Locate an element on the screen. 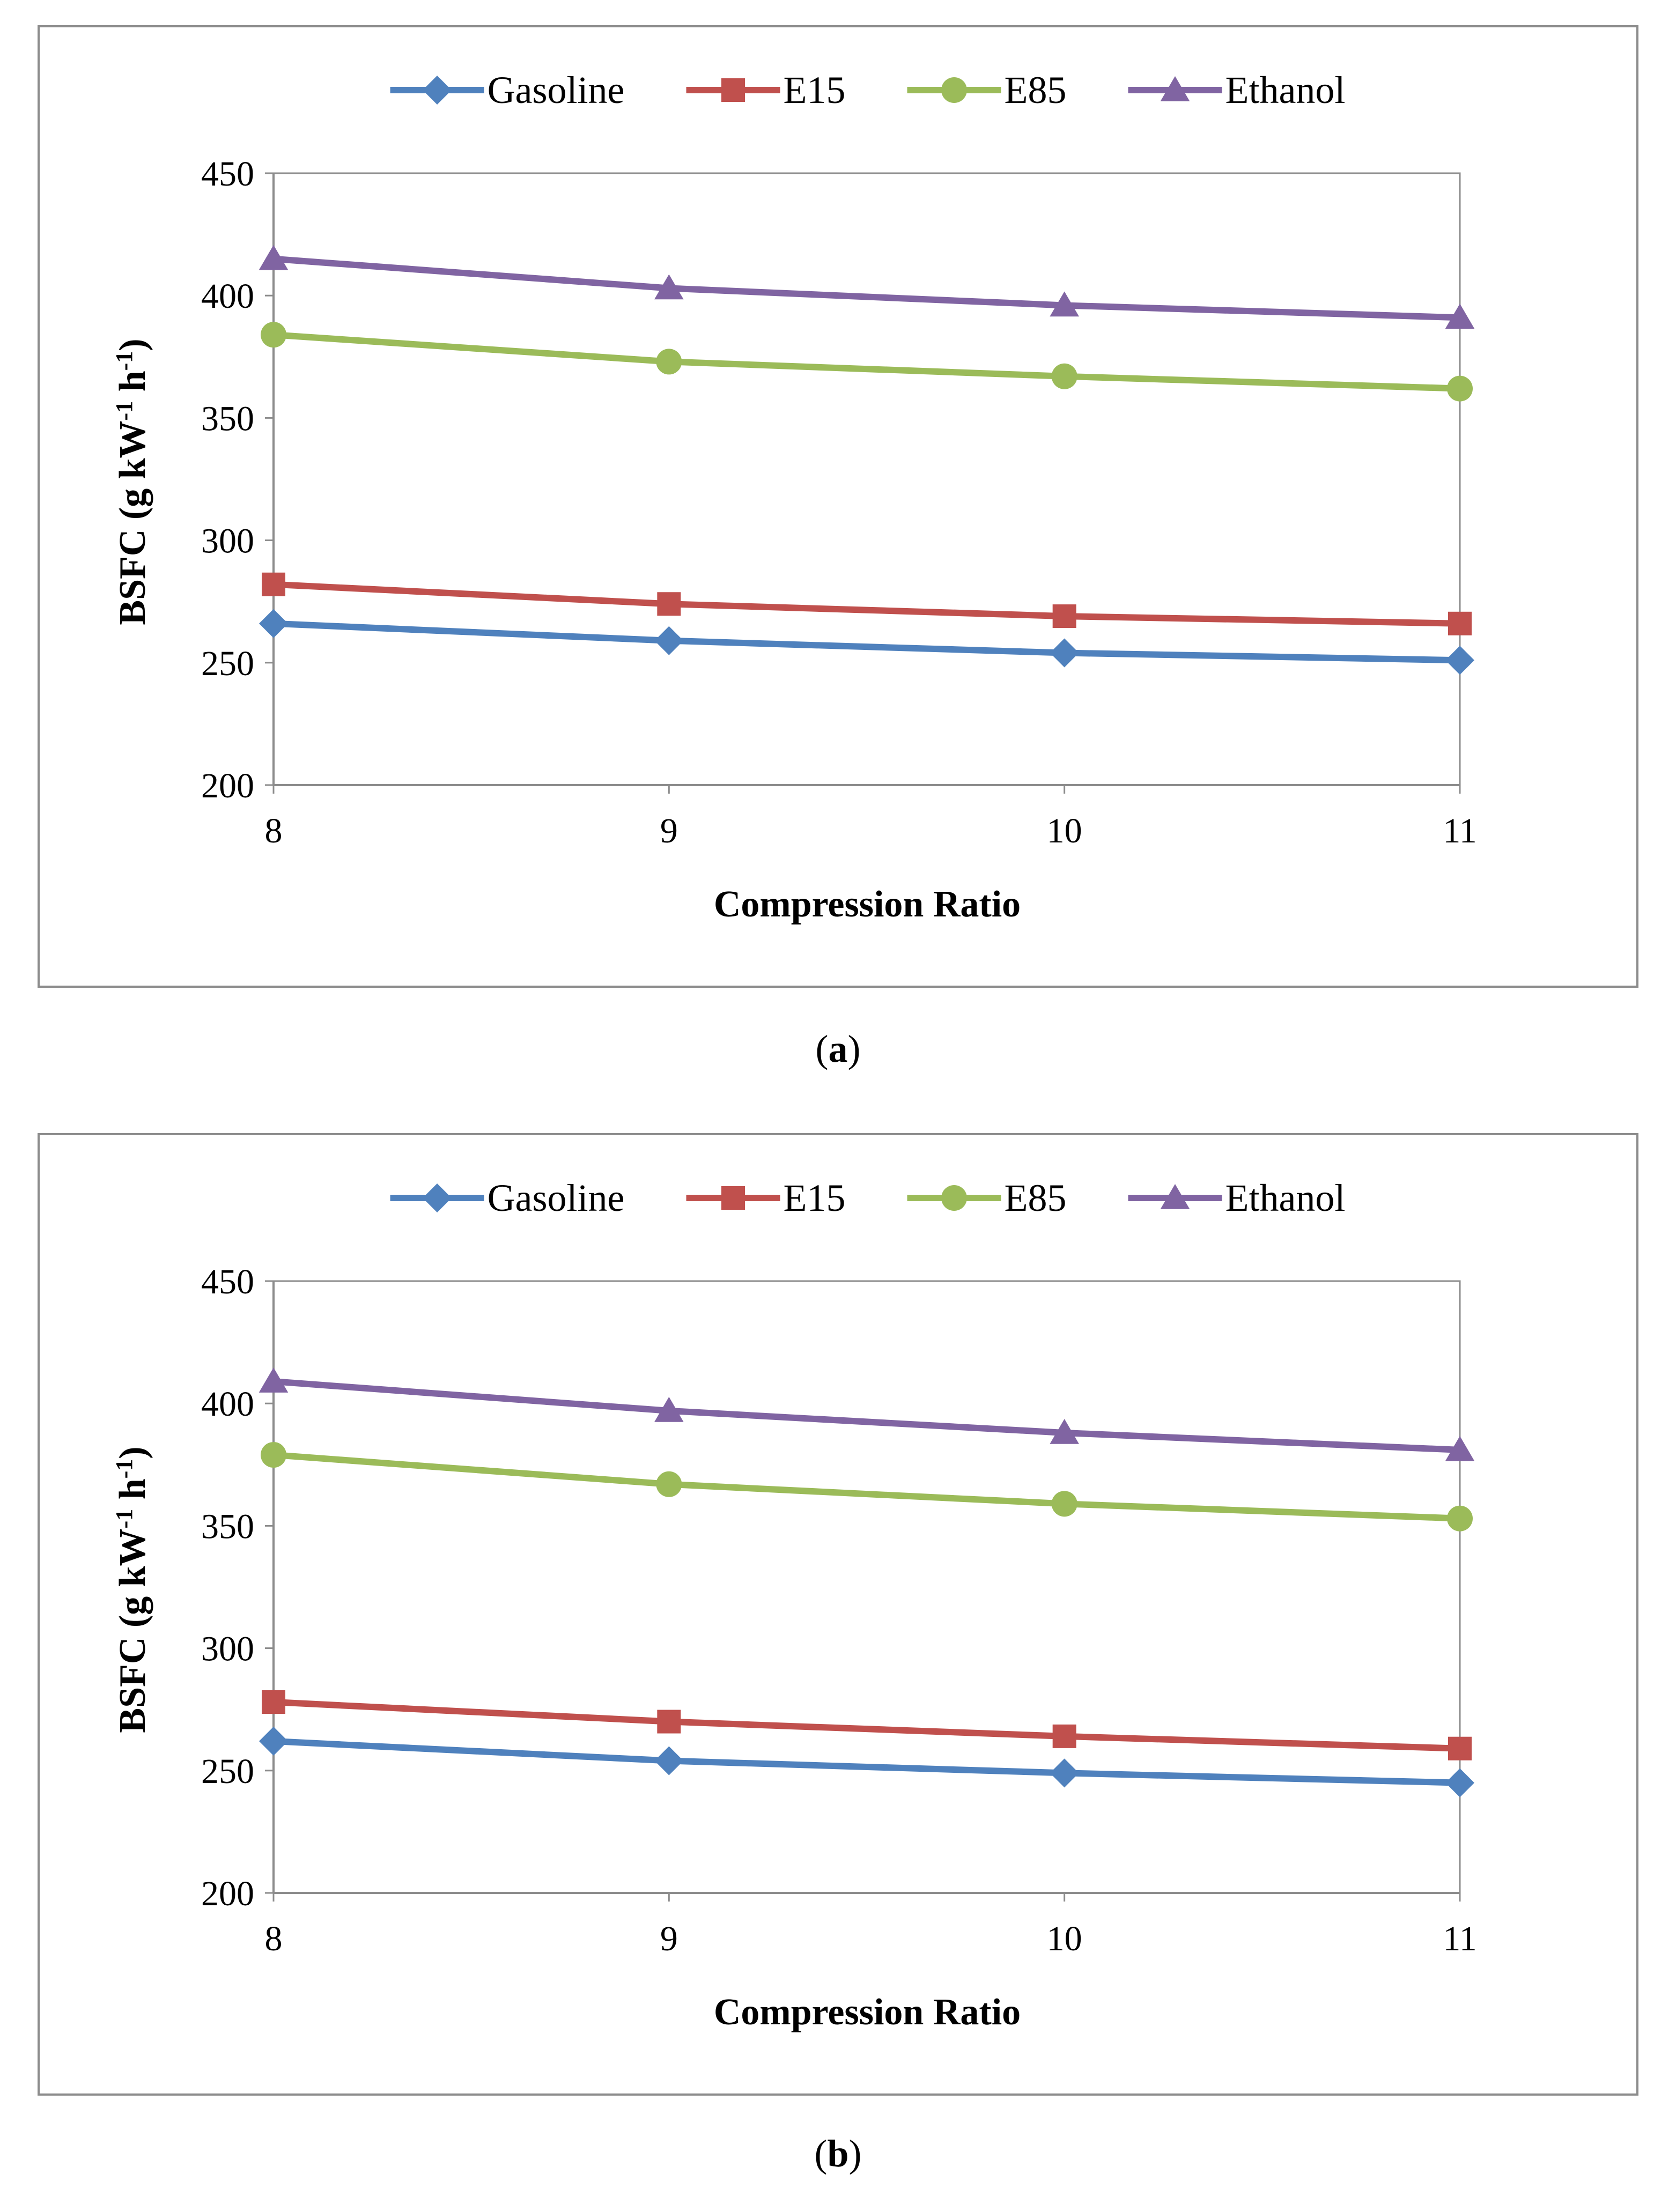 The width and height of the screenshot is (1676, 2212). chart-b-series-ethanol is located at coordinates (867, 1414).